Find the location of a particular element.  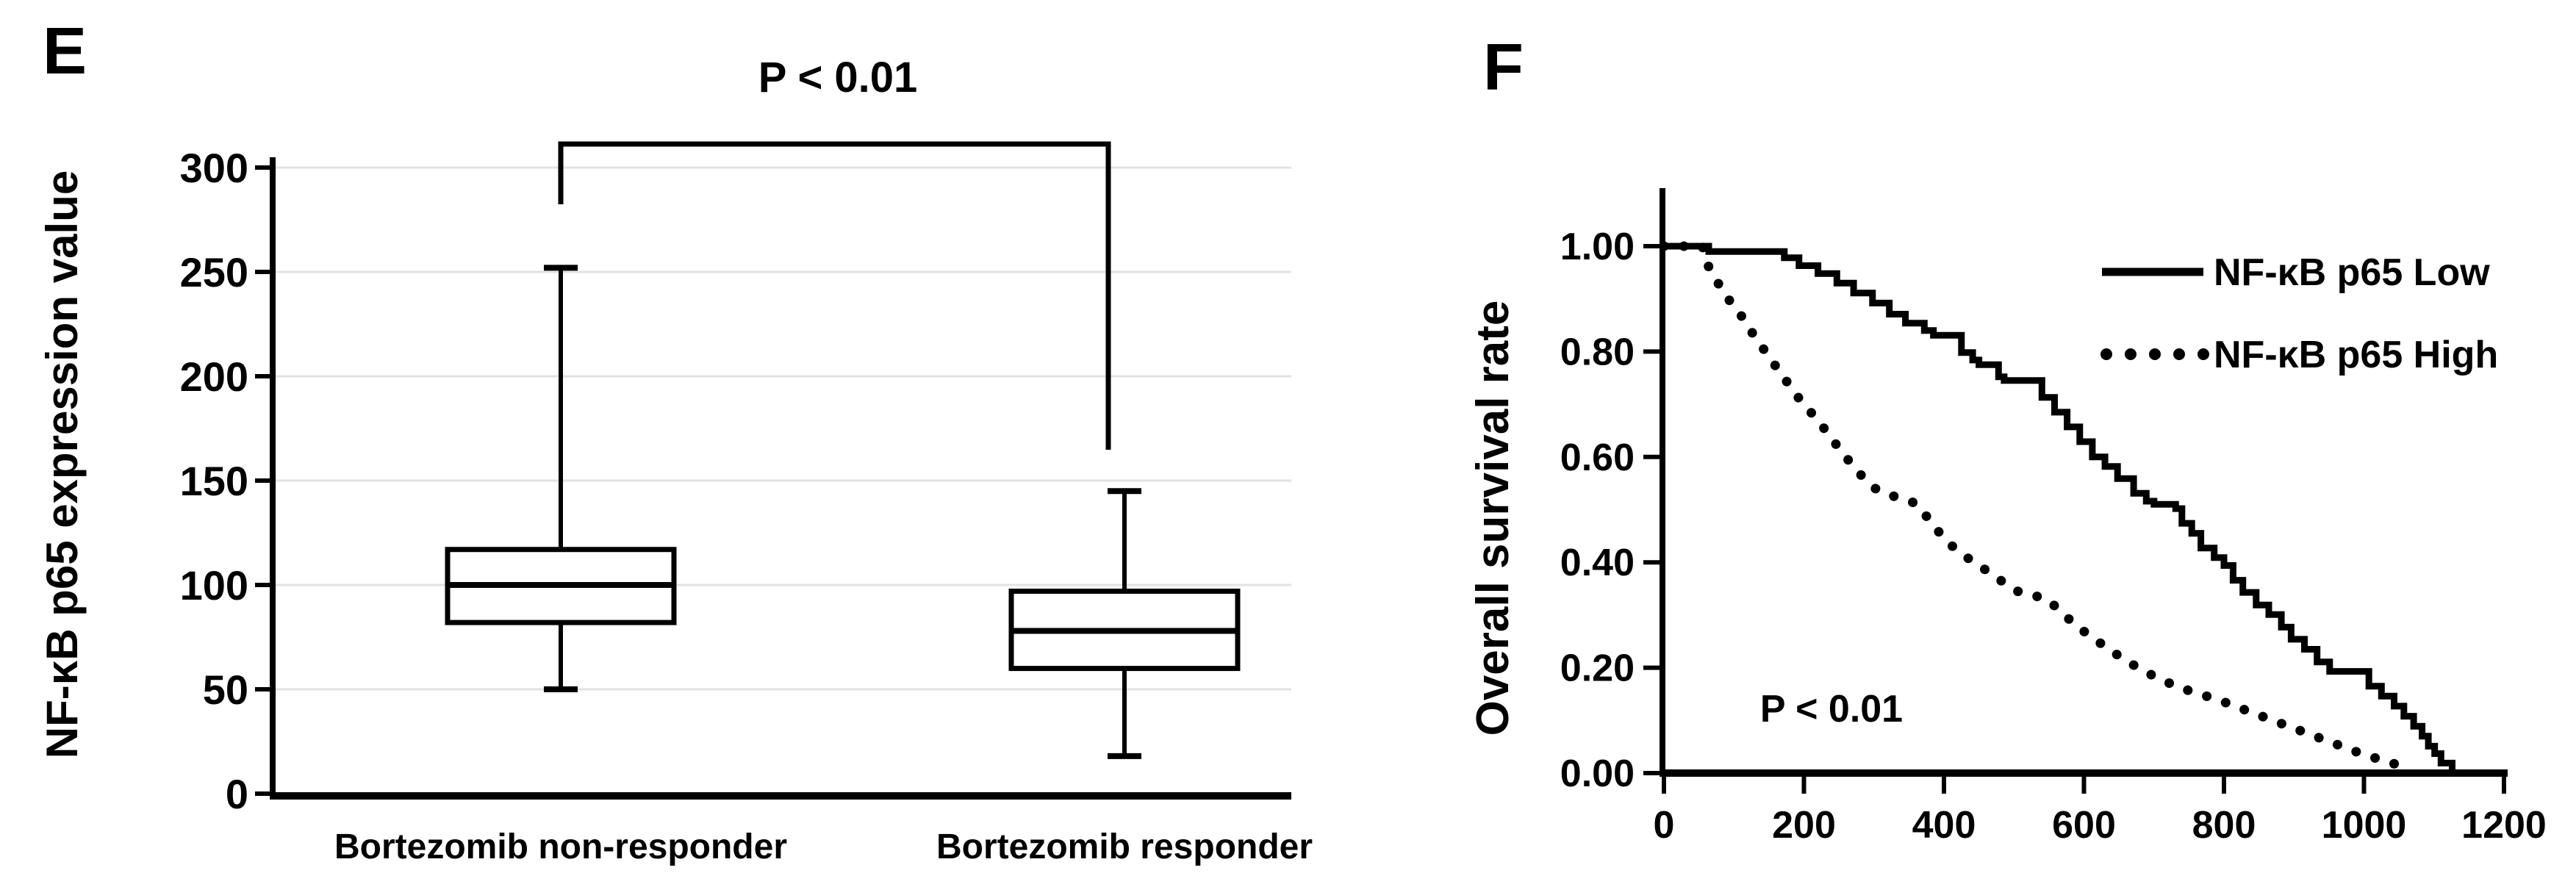

x-tick-label-F-1200: 1200 is located at coordinates (2504, 825).